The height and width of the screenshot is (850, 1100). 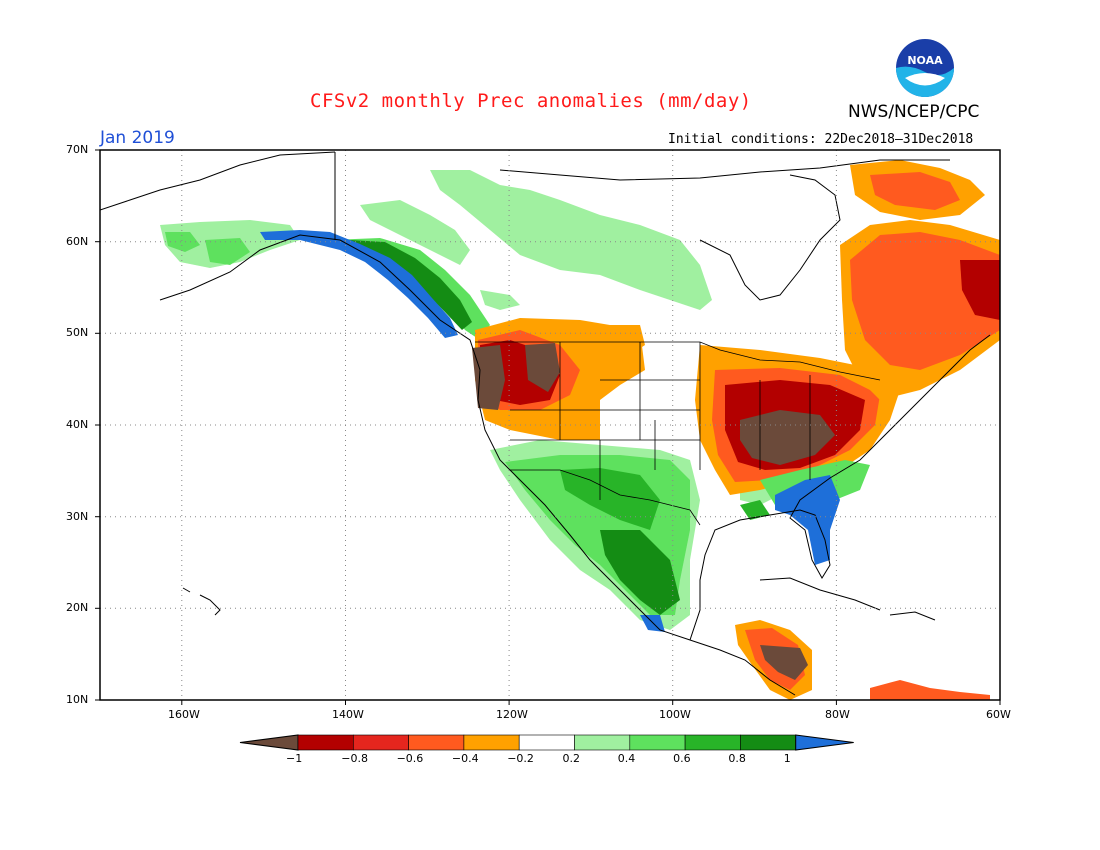 I want to click on noaa-logo-text: NOAA, so click(x=925, y=60).